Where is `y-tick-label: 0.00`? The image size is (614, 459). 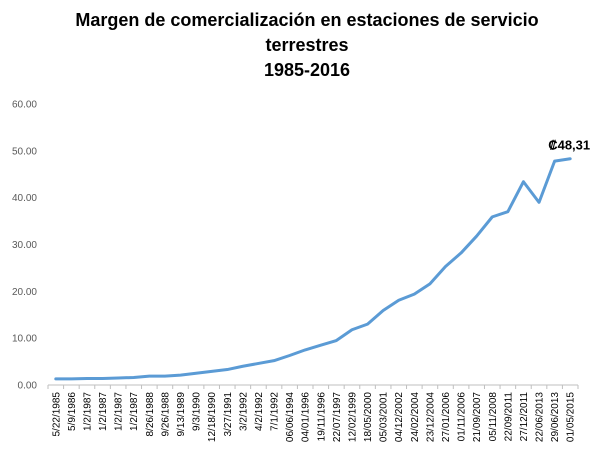
y-tick-label: 0.00 is located at coordinates (28, 386).